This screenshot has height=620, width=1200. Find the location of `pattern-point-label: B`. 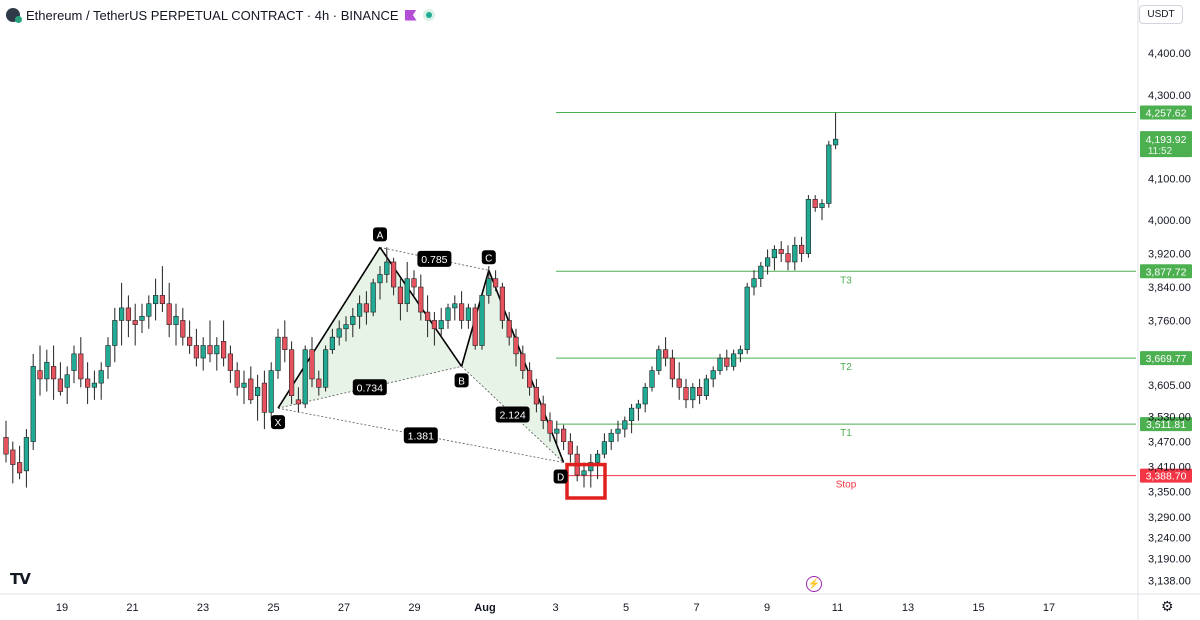

pattern-point-label: B is located at coordinates (461, 381).